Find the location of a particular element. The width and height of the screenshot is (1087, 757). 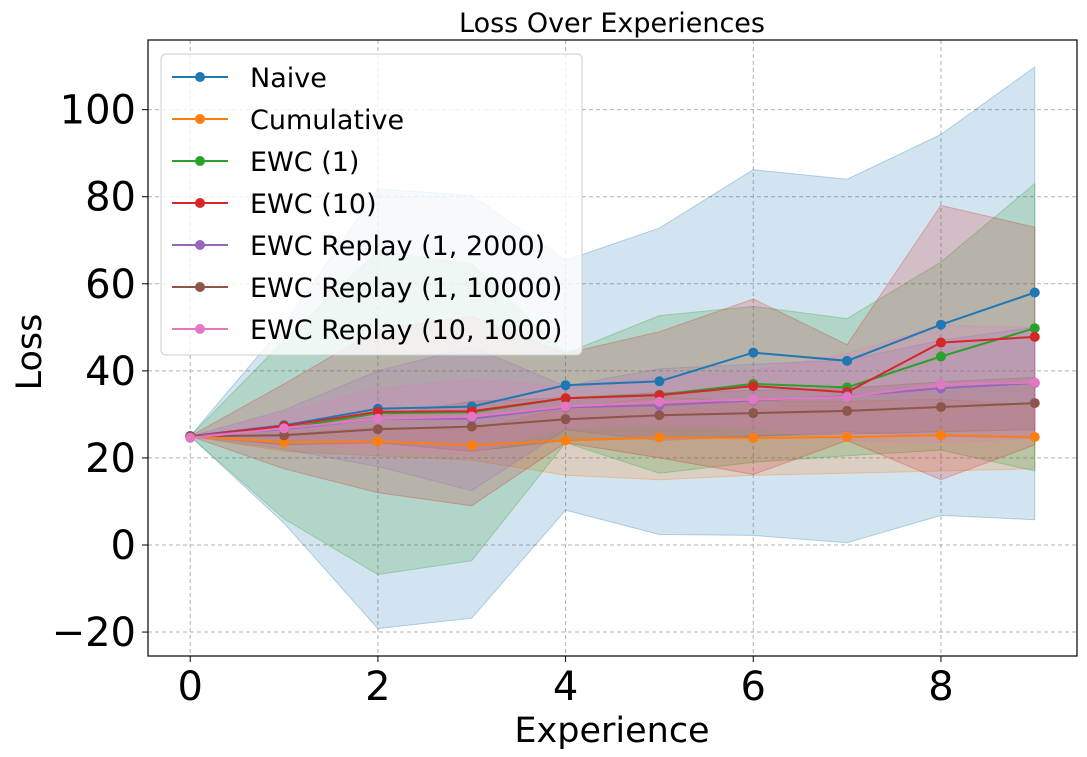

x-tick-label: 8 is located at coordinates (940, 687).